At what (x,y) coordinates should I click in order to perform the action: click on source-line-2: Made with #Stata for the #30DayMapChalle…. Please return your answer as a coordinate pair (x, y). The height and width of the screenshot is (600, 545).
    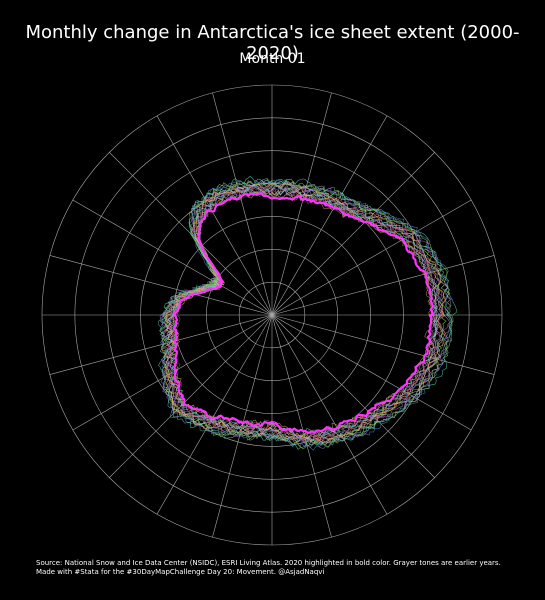
    Looking at the image, I should click on (180, 572).